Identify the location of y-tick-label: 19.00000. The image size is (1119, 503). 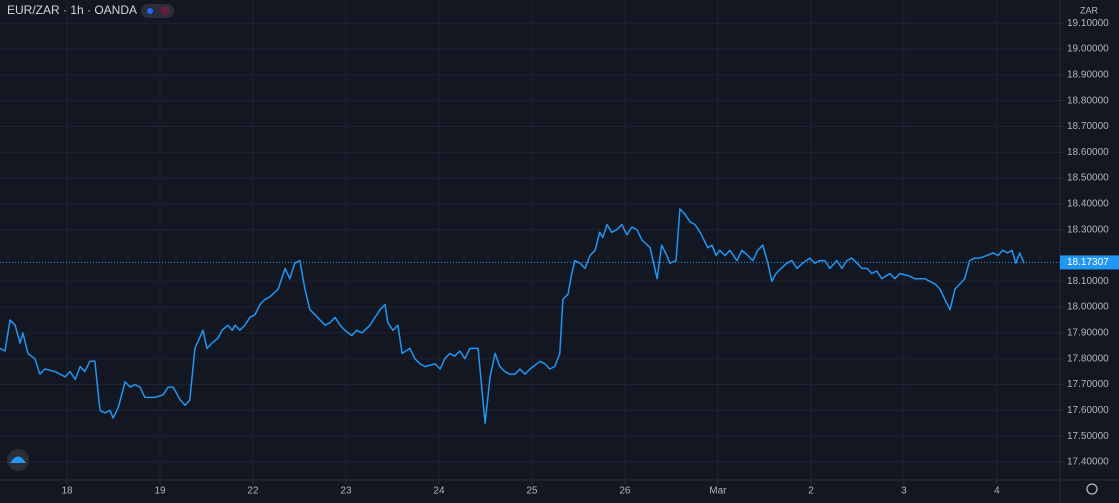
(1088, 49).